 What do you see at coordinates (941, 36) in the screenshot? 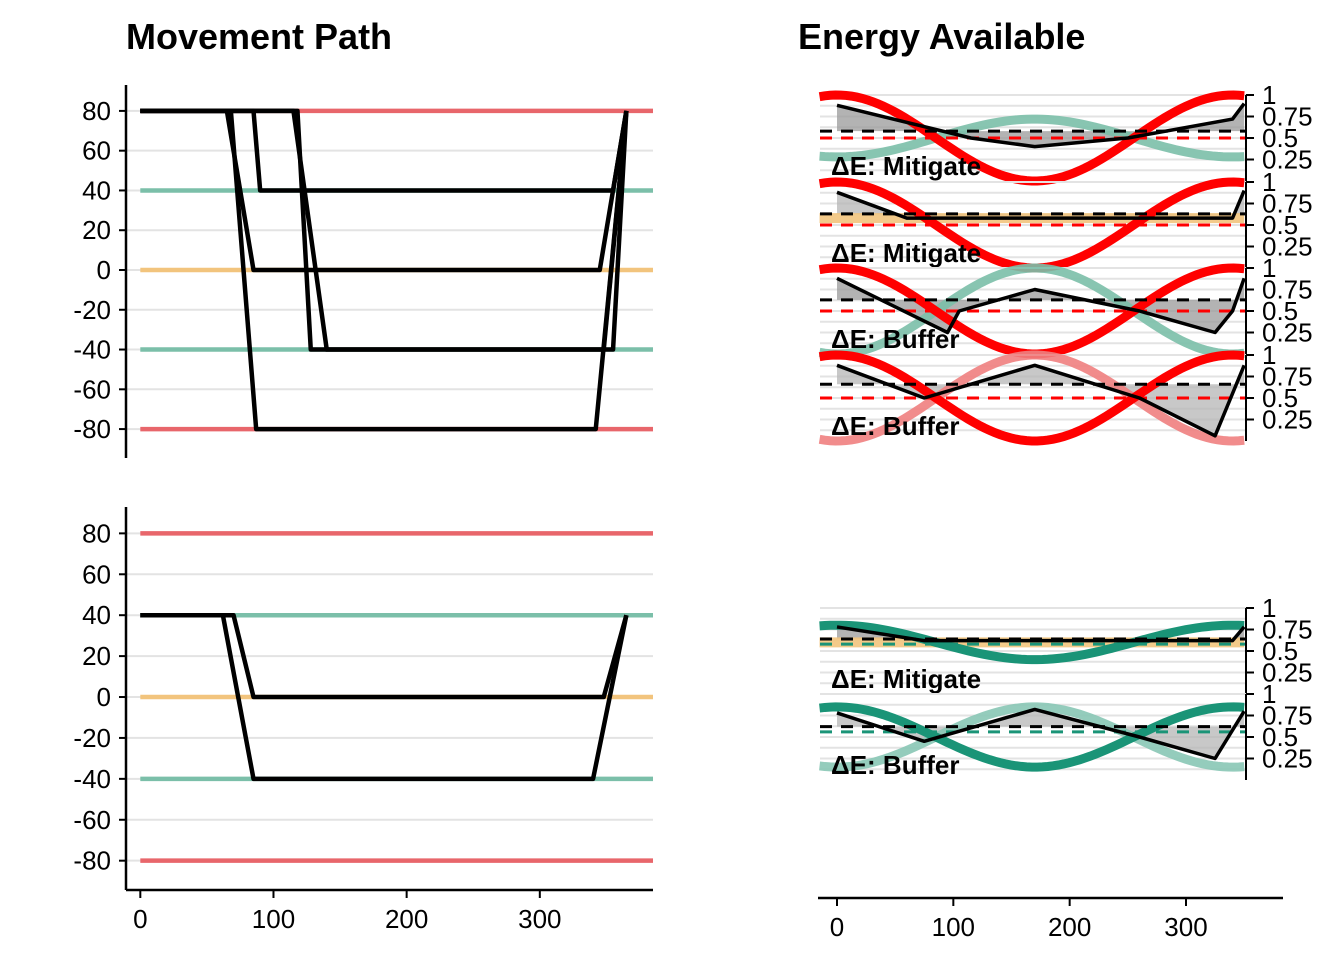
I see `title-energy-available: Energy Available` at bounding box center [941, 36].